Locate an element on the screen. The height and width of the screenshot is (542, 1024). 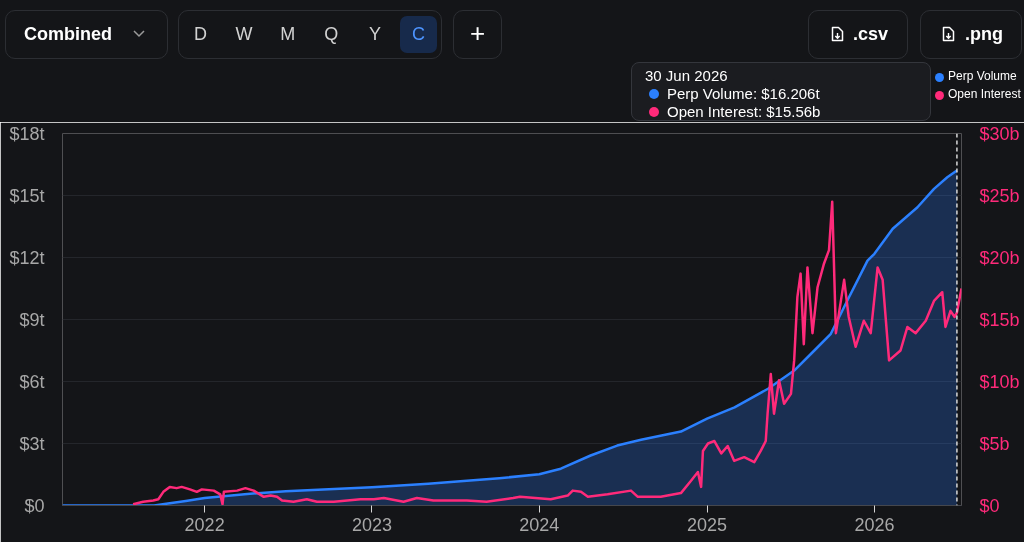
text: Q is located at coordinates (331, 34).